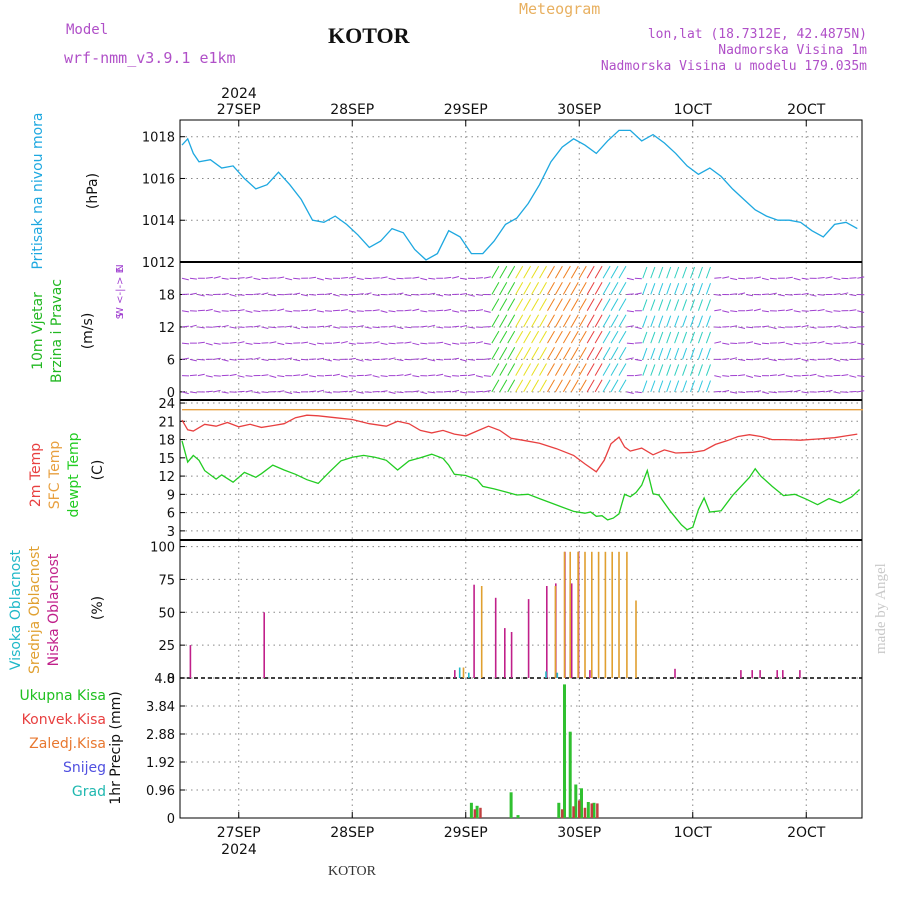 Image resolution: width=900 pixels, height=900 pixels. Describe the element at coordinates (171, 360) in the screenshot. I see `ytick-wind-6: 6` at that location.